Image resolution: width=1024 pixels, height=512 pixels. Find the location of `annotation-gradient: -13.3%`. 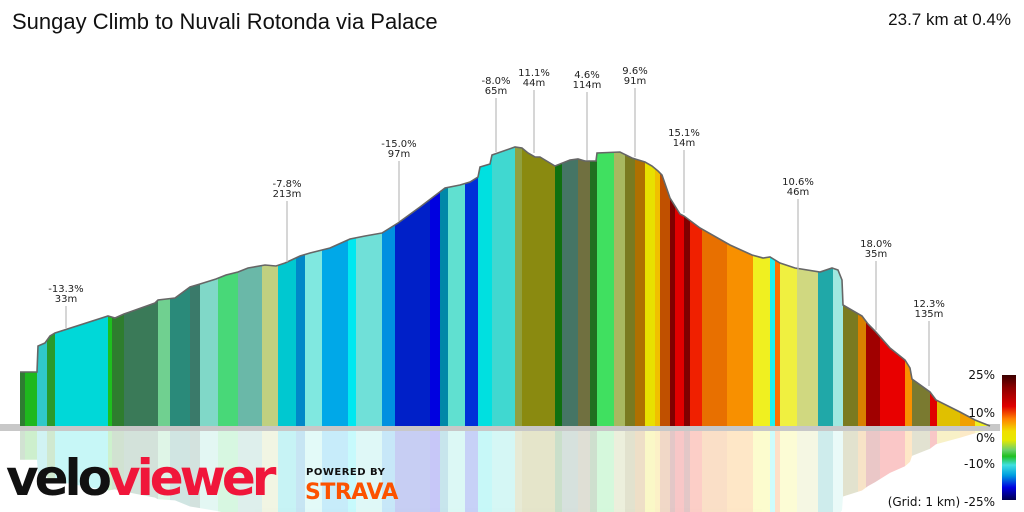

annotation-gradient: -13.3% is located at coordinates (65, 289).